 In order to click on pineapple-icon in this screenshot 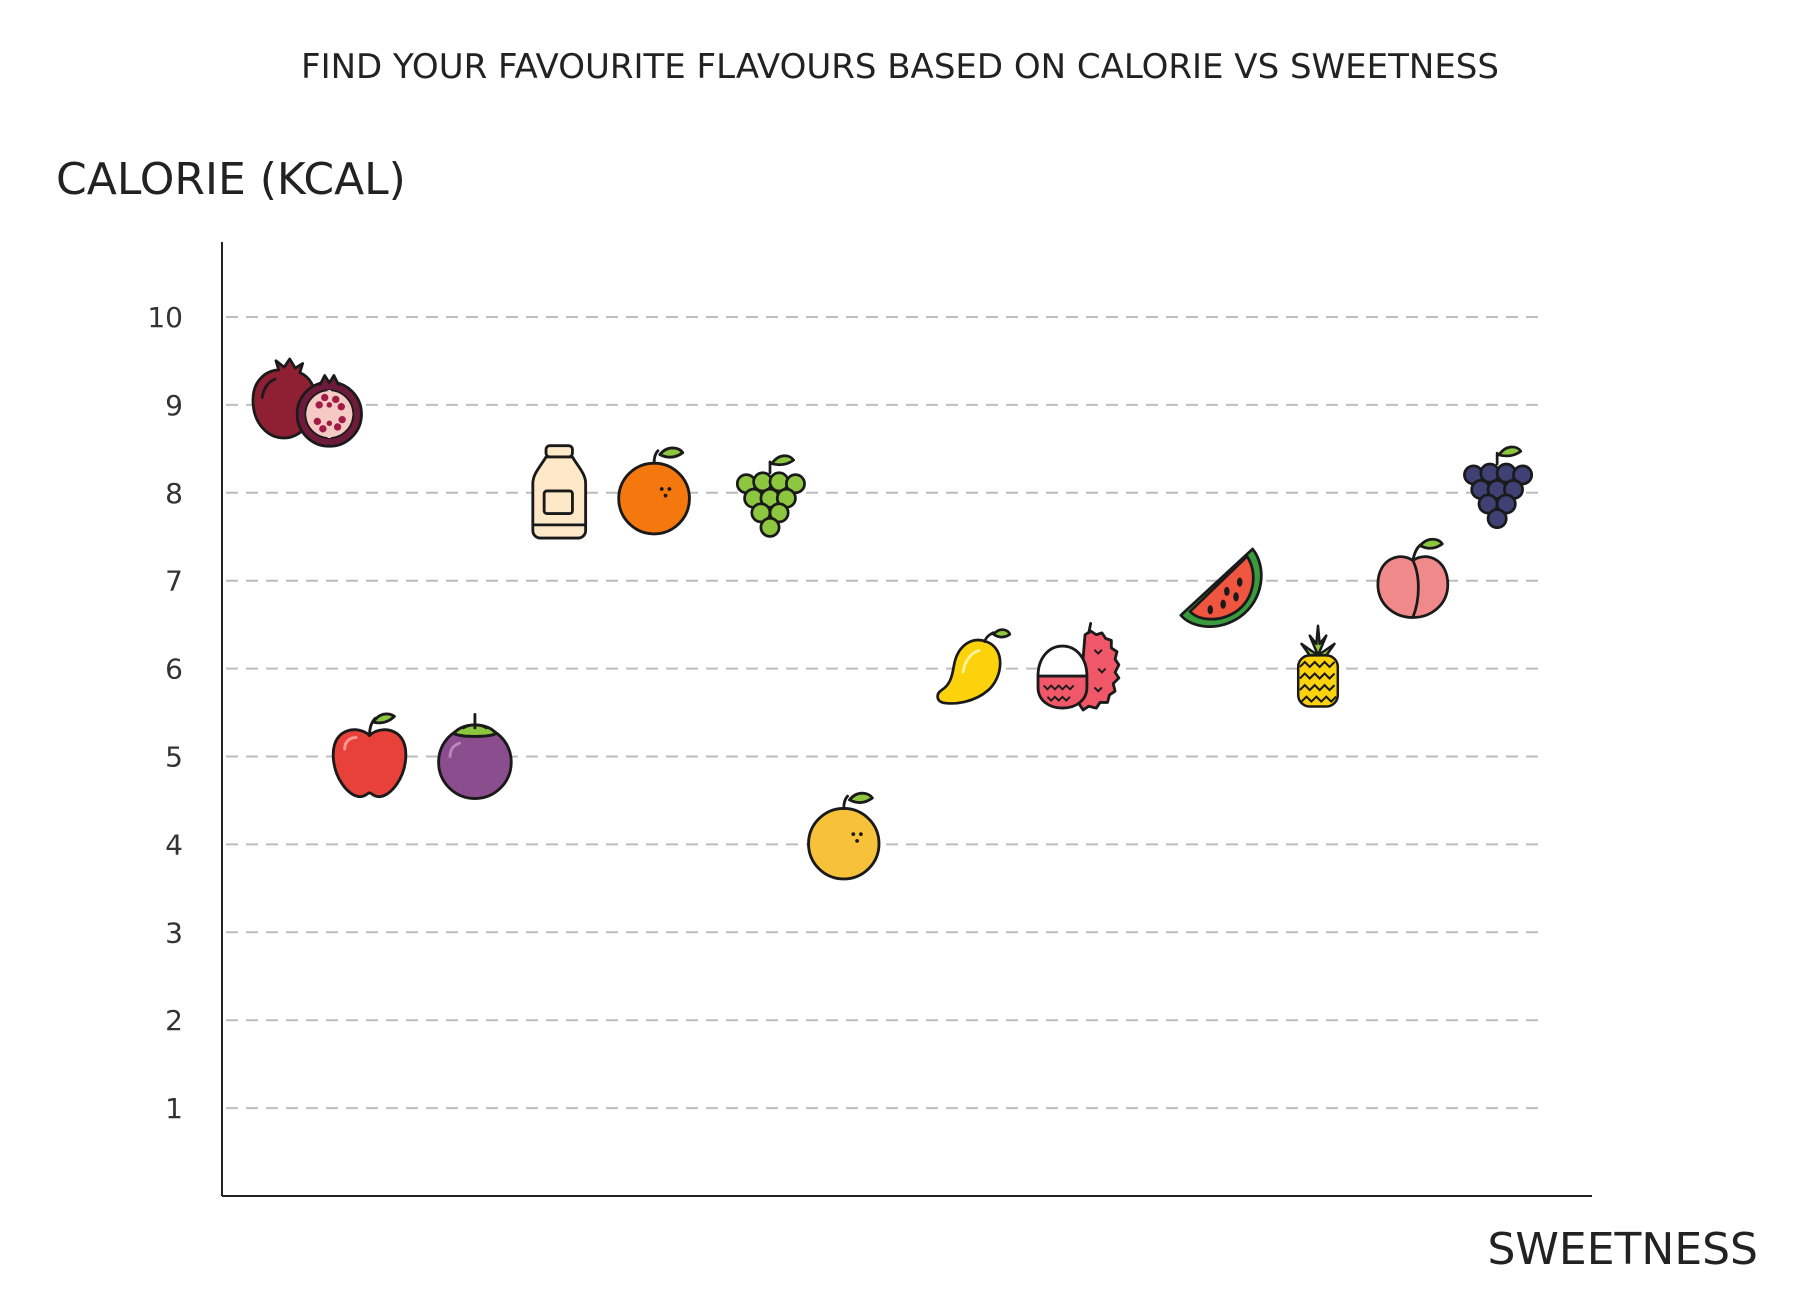, I will do `click(1318, 666)`.